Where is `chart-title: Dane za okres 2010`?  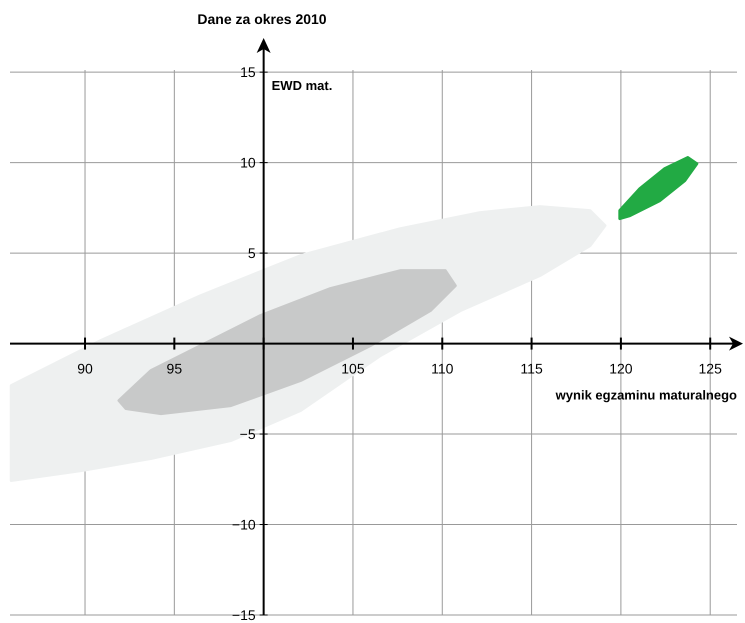 chart-title: Dane za okres 2010 is located at coordinates (262, 19).